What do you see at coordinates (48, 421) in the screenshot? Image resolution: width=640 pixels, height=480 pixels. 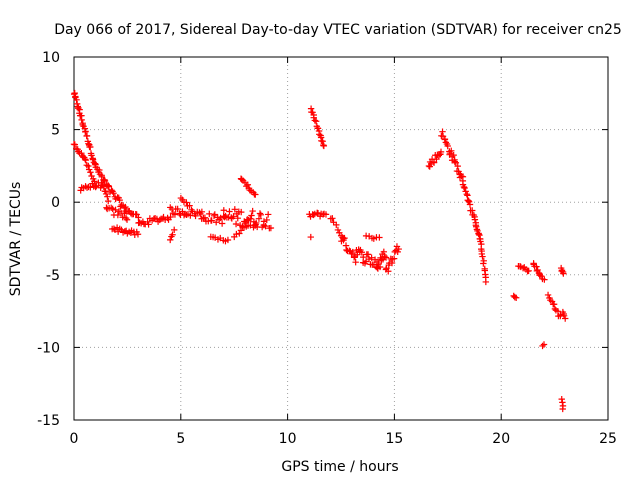 I see `y-tick-label: -15` at bounding box center [48, 421].